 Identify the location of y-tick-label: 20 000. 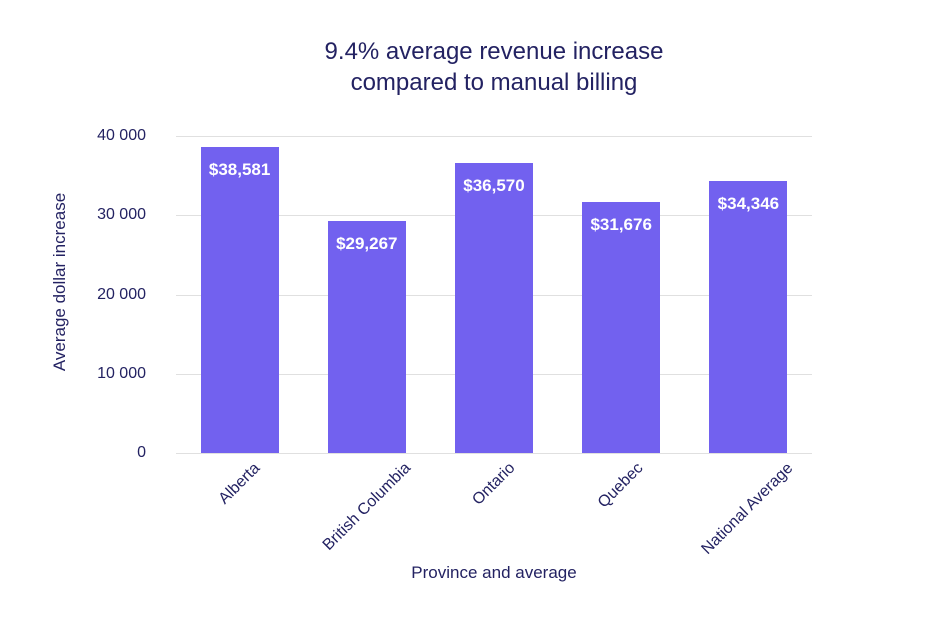
(121, 294).